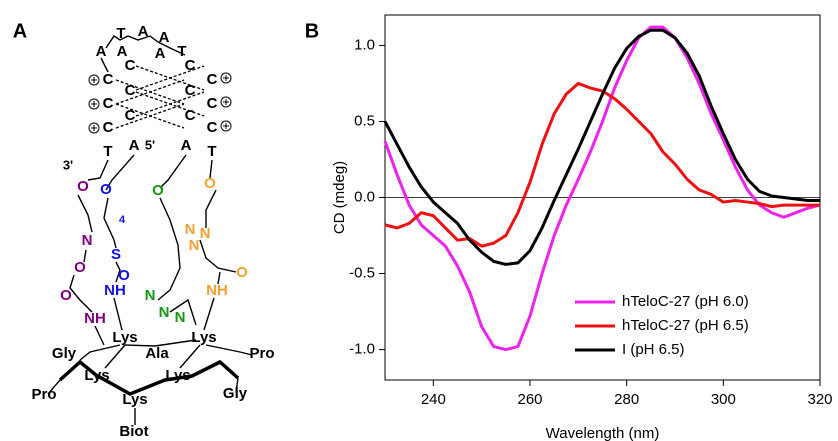  What do you see at coordinates (364, 120) in the screenshot?
I see `y-tick-label: 0.5` at bounding box center [364, 120].